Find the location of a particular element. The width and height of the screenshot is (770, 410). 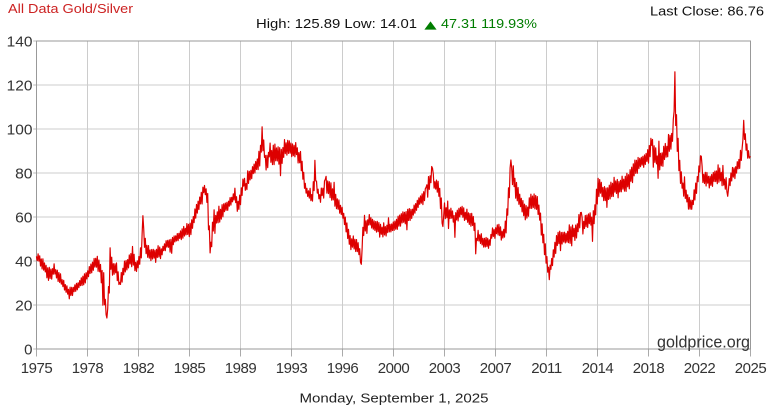

svg-text: 47.31 119.93% is located at coordinates (489, 23).